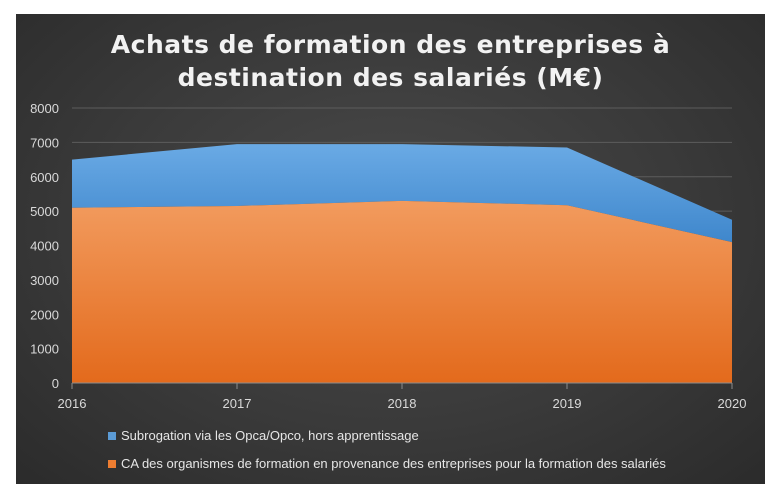 The image size is (770, 491). What do you see at coordinates (567, 403) in the screenshot?
I see `x-tick-label: 2019` at bounding box center [567, 403].